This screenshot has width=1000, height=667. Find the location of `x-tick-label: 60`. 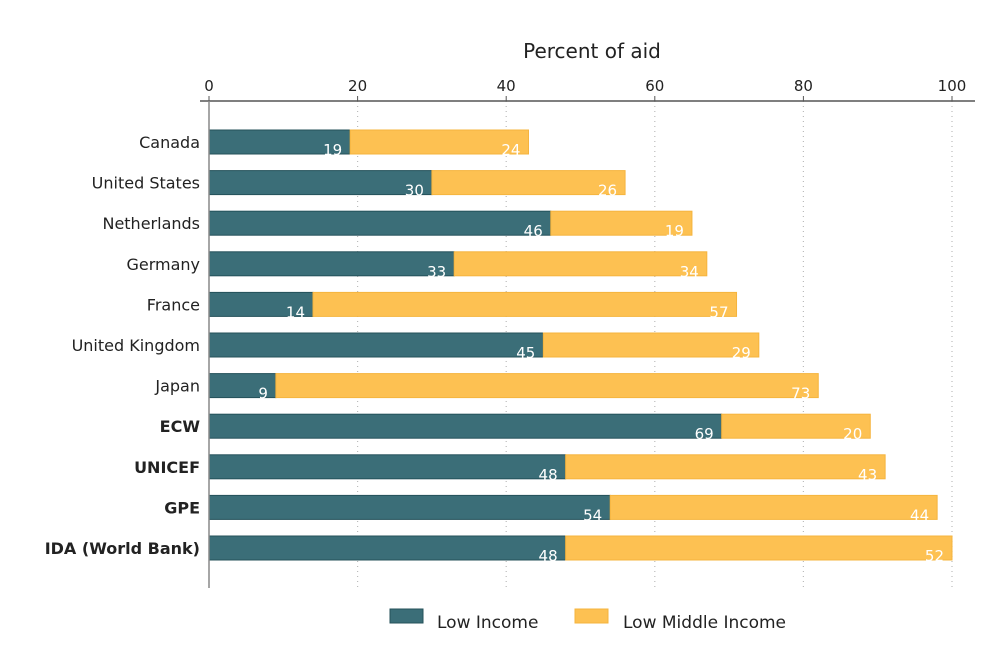

x-tick-label: 60 is located at coordinates (654, 86).